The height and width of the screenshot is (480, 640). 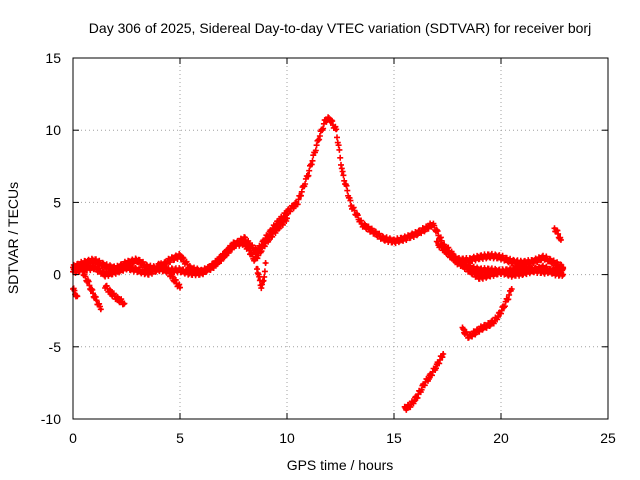 I want to click on y-tick-label: 15, so click(x=53, y=58).